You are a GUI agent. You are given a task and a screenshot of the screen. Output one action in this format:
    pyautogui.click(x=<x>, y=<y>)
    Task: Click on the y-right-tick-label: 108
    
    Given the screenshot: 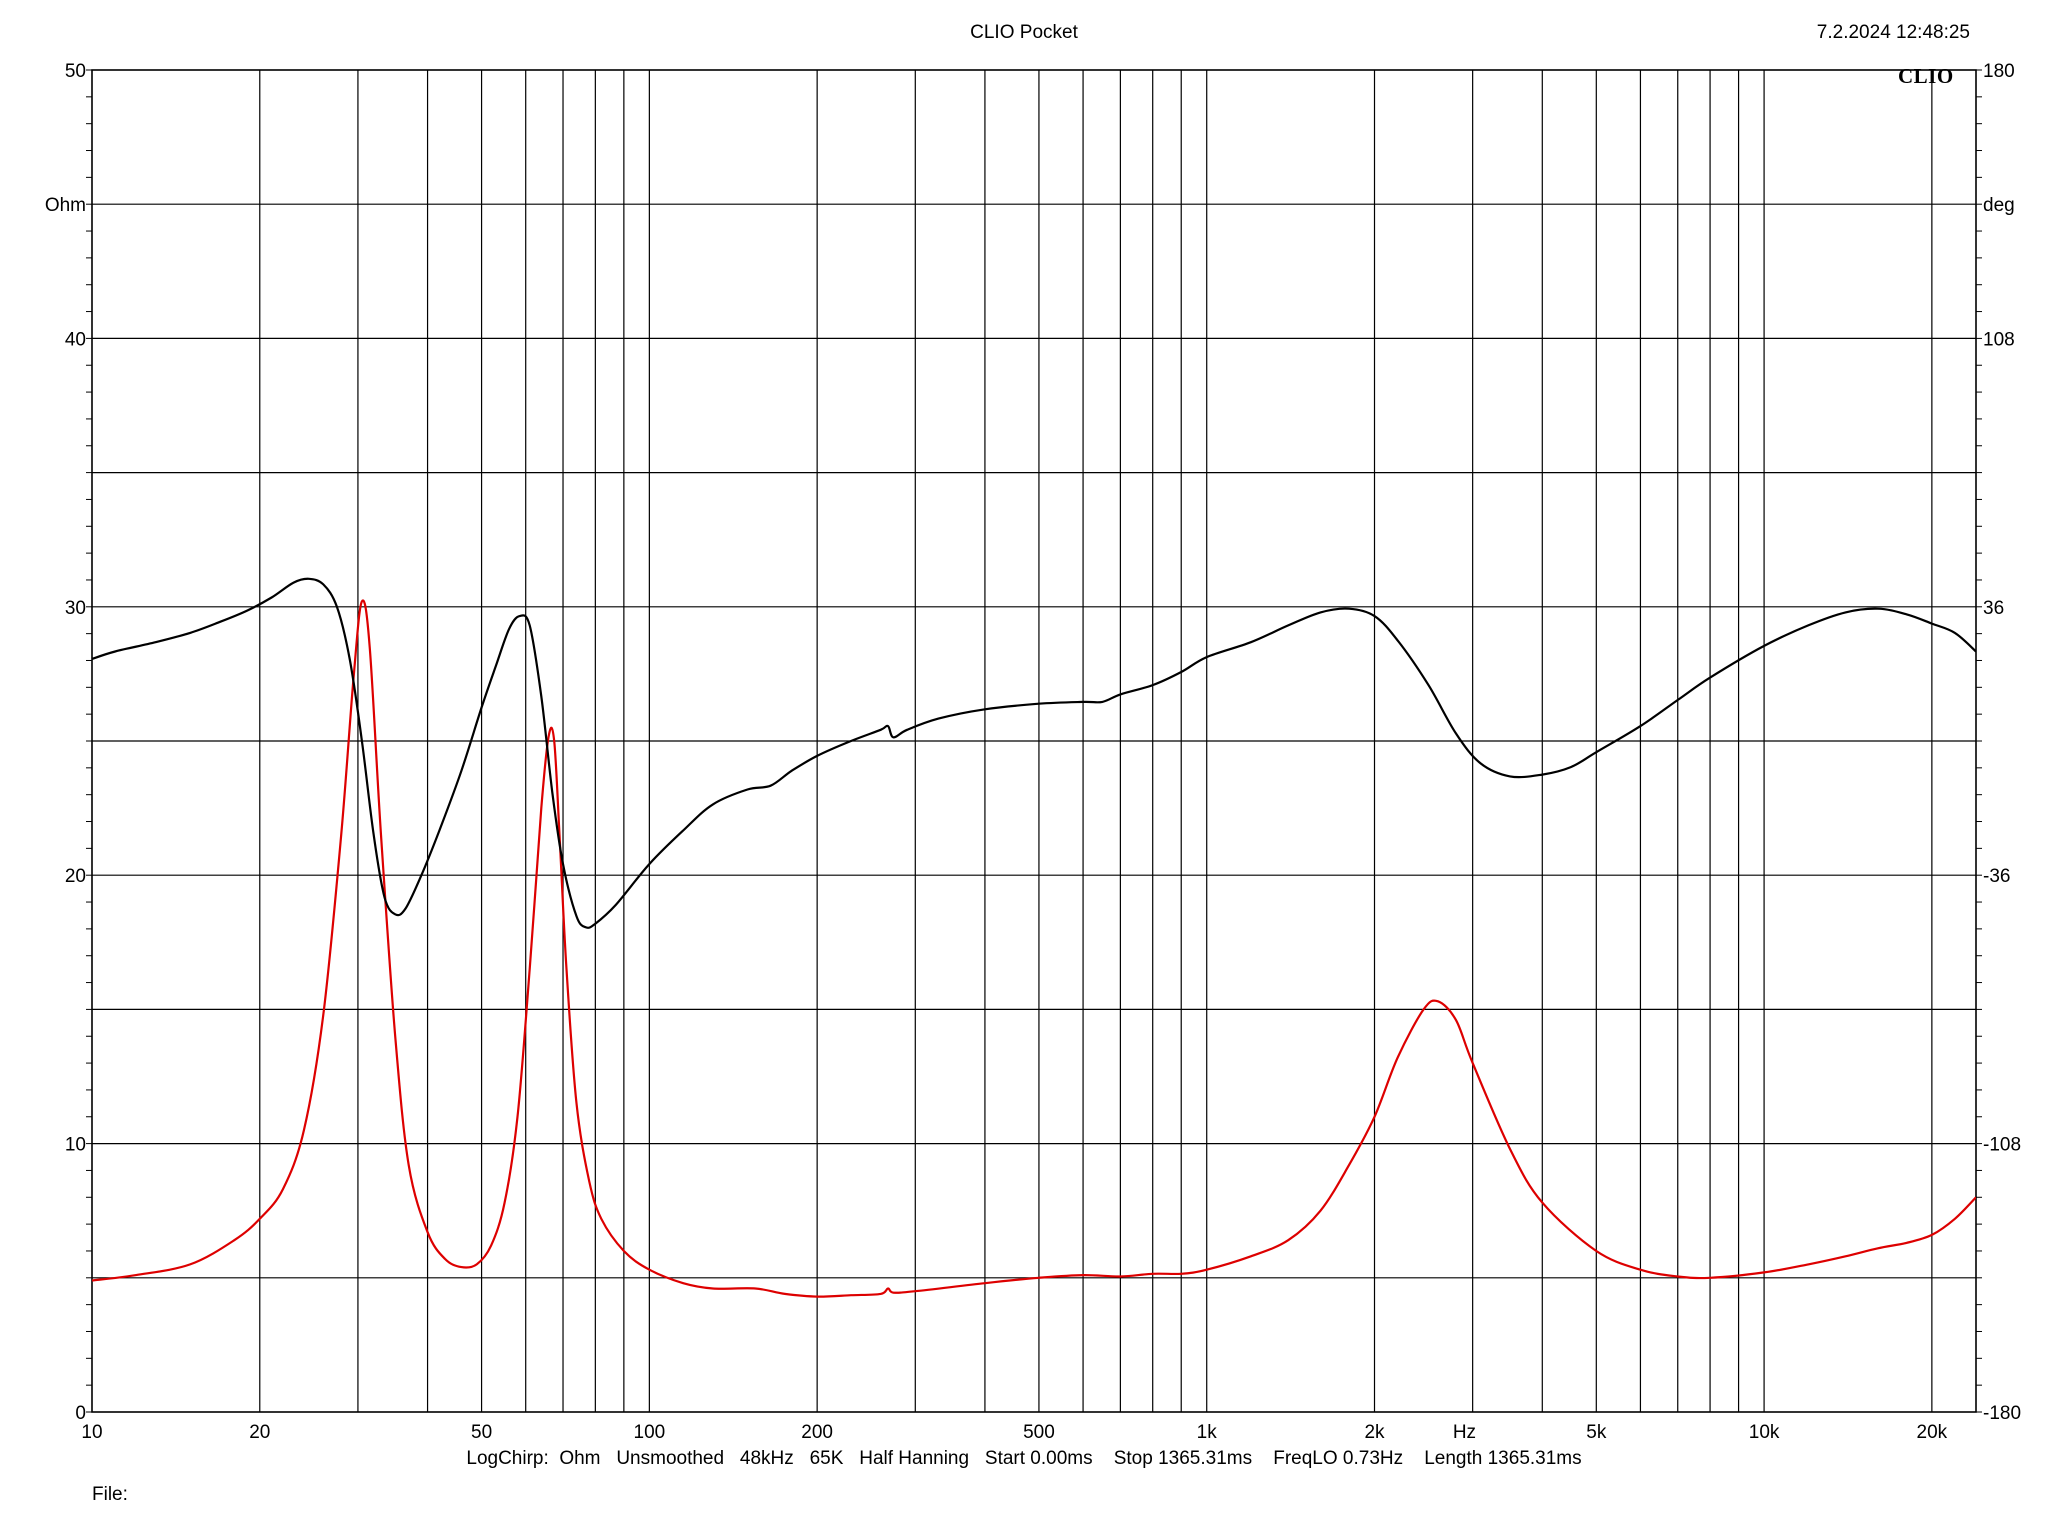 What is the action you would take?
    pyautogui.click(x=1999, y=339)
    